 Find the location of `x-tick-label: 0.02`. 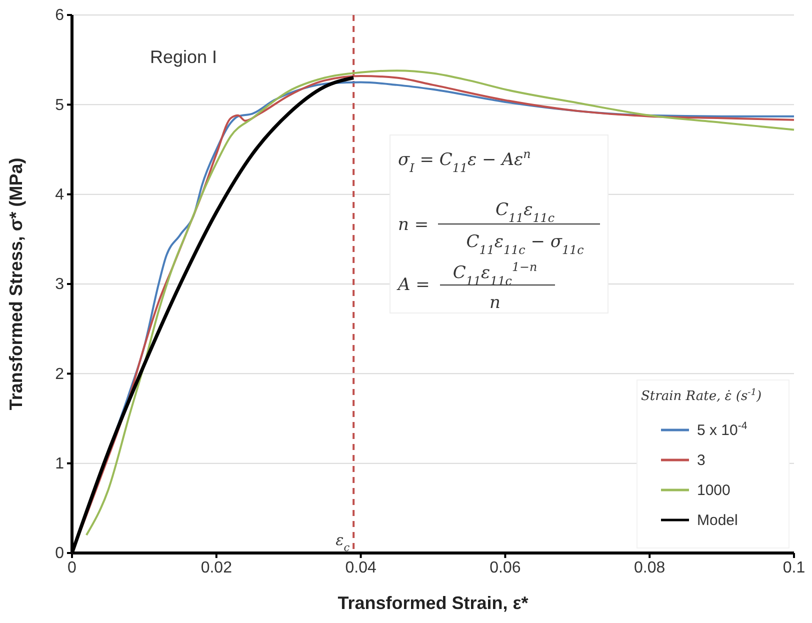

x-tick-label: 0.02 is located at coordinates (216, 567).